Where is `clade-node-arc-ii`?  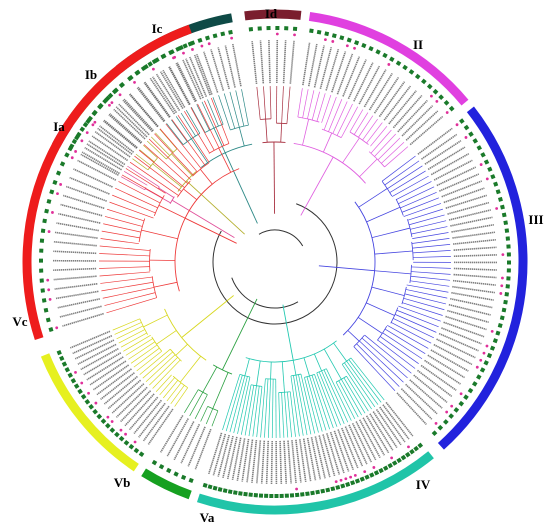
clade-node-arc-ii is located at coordinates (329, 163).